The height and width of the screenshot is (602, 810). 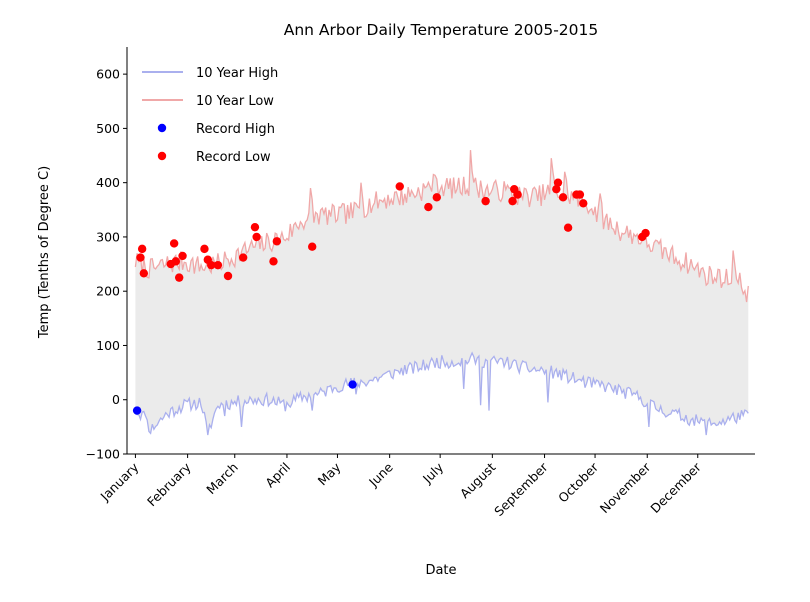 What do you see at coordinates (44, 252) in the screenshot?
I see `y-axis-label: Temp (Tenths of Degree C)` at bounding box center [44, 252].